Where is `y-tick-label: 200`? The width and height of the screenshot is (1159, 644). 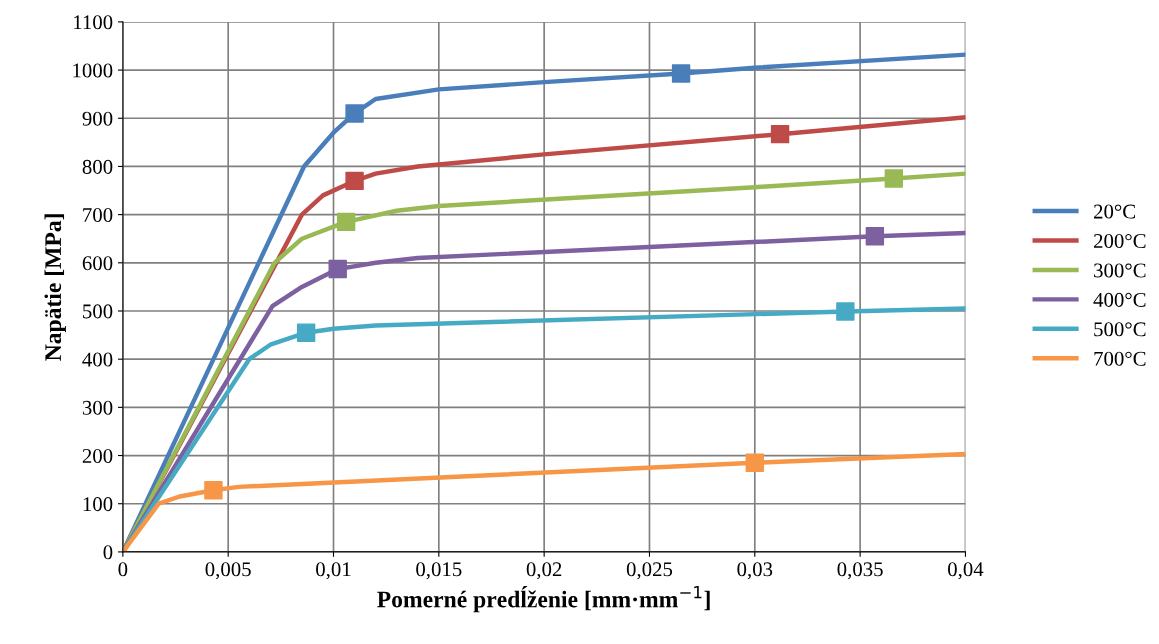
y-tick-label: 200 is located at coordinates (97, 455).